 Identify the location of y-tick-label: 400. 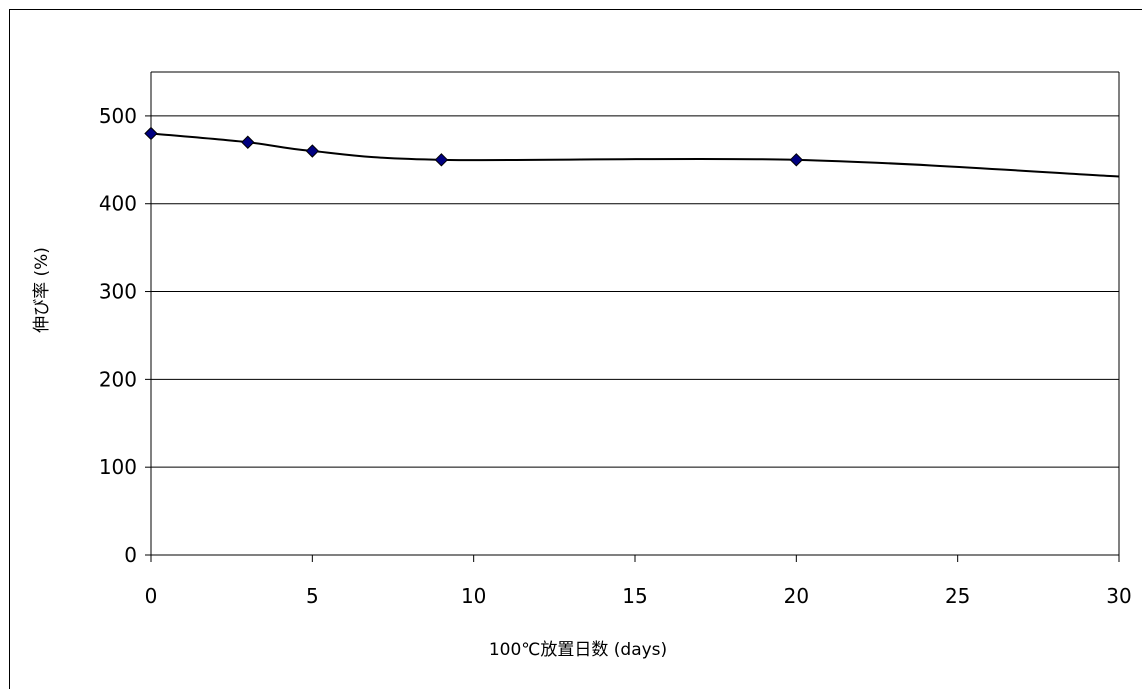
(118, 204).